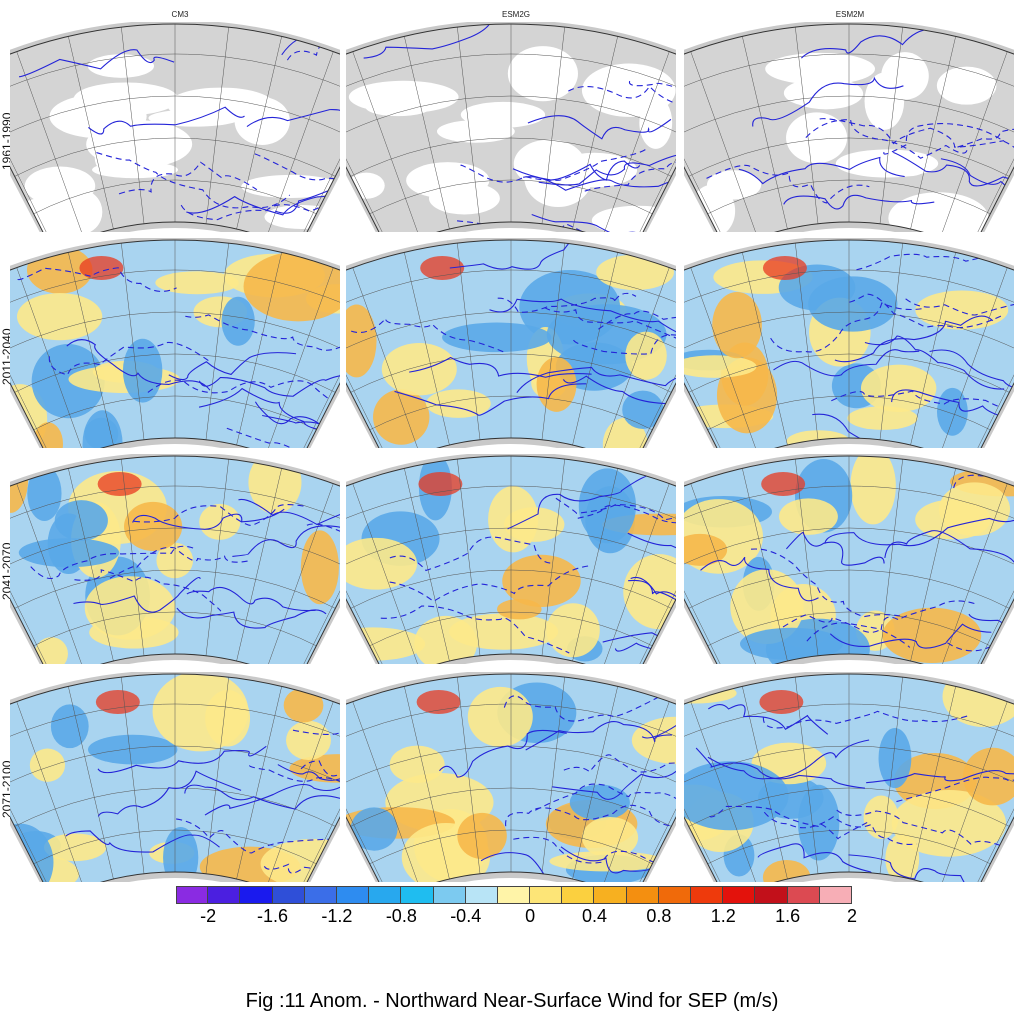  I want to click on colorbar-tick-label: -0.4, so click(466, 916).